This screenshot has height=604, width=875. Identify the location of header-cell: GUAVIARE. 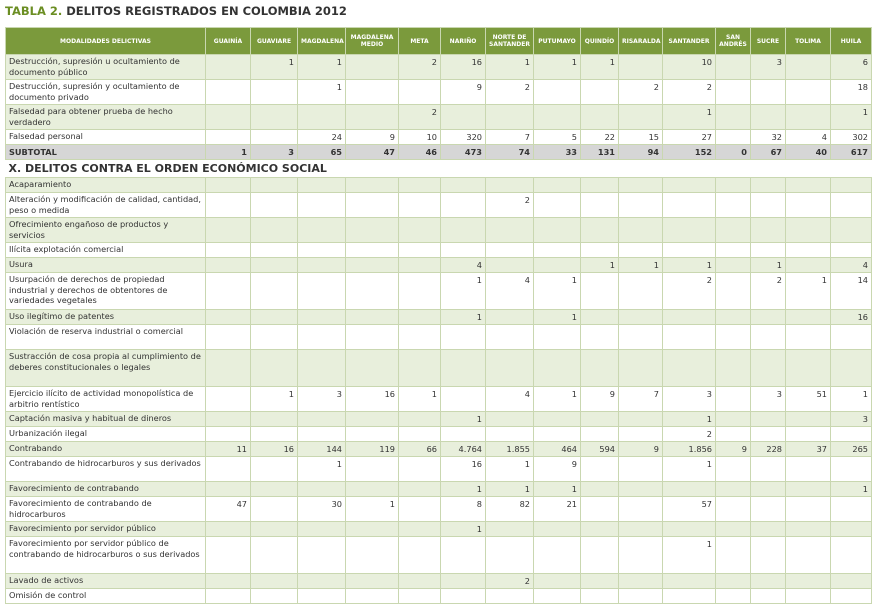
(274, 41).